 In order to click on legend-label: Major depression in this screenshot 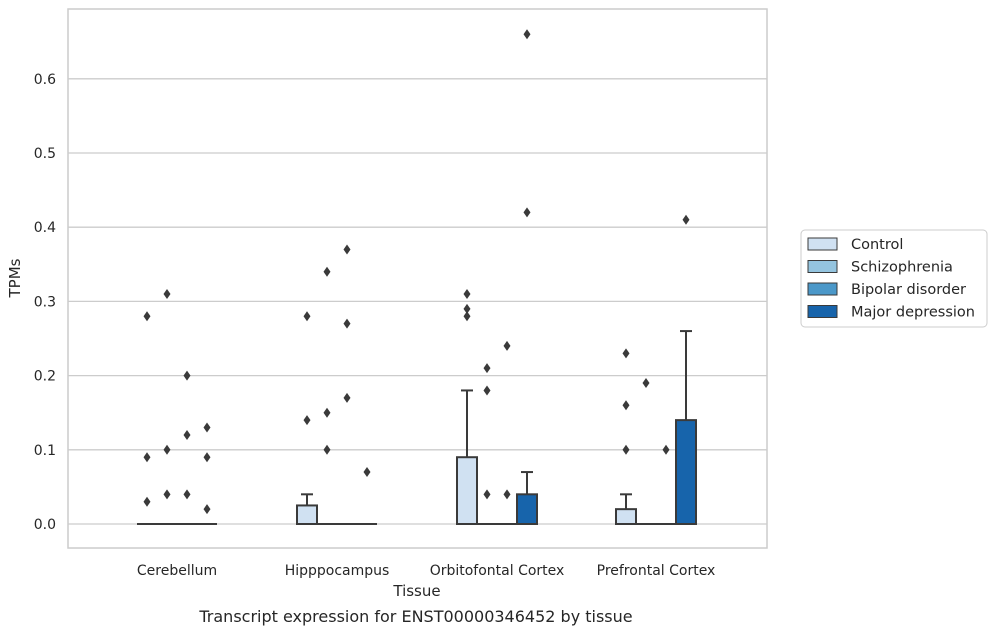, I will do `click(913, 313)`.